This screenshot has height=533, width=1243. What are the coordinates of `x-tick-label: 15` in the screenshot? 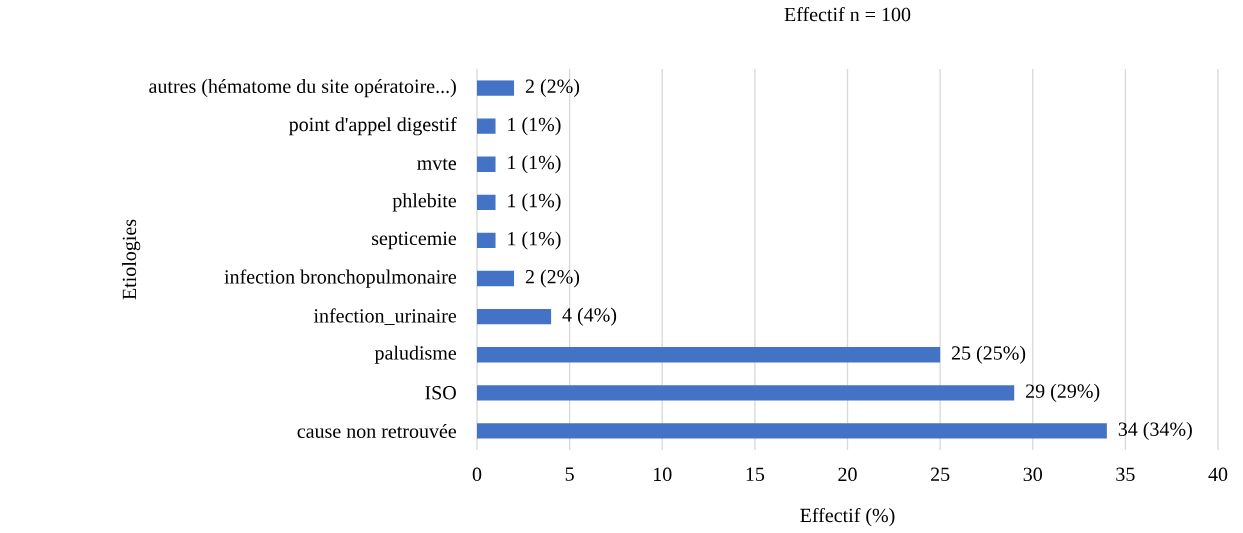 It's located at (755, 474).